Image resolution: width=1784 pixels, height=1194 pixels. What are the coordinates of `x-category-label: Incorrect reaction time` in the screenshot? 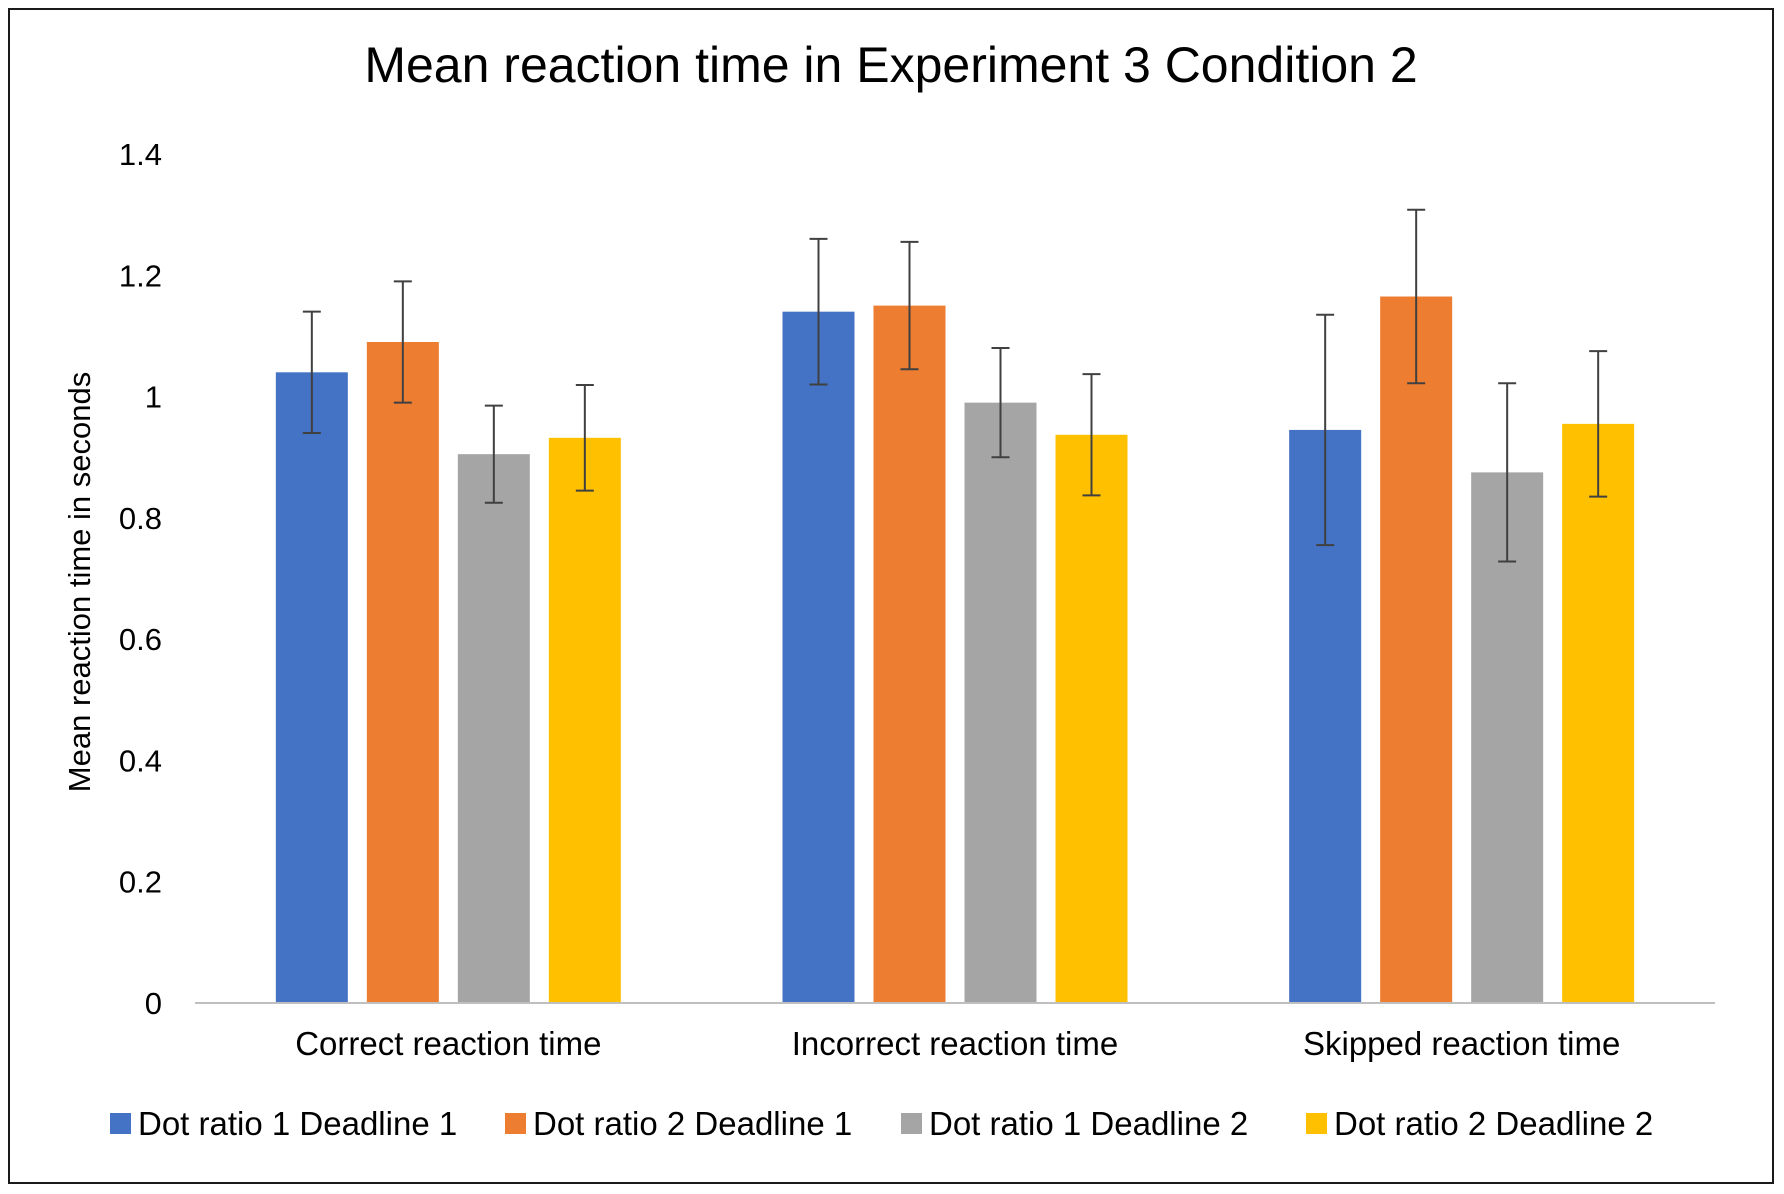 It's located at (955, 1043).